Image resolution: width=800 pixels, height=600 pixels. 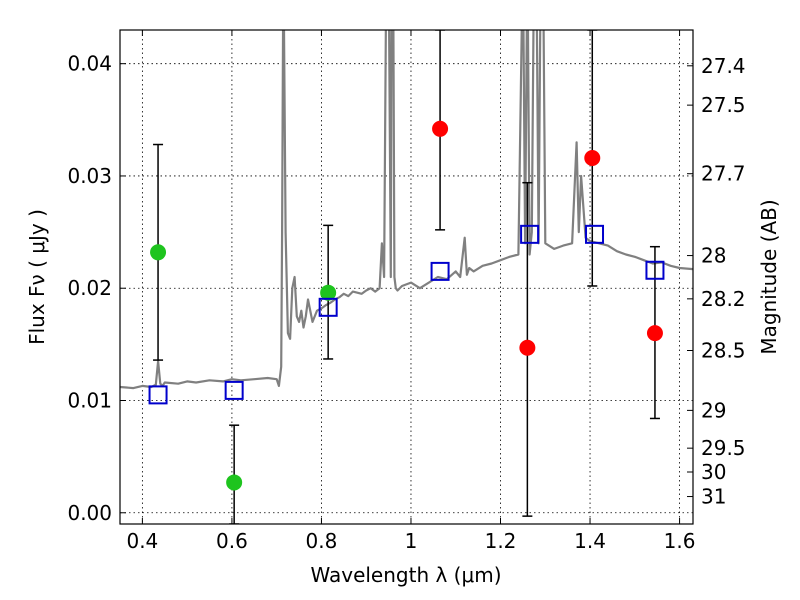 What do you see at coordinates (232, 541) in the screenshot?
I see `x-tick-label: 0.6` at bounding box center [232, 541].